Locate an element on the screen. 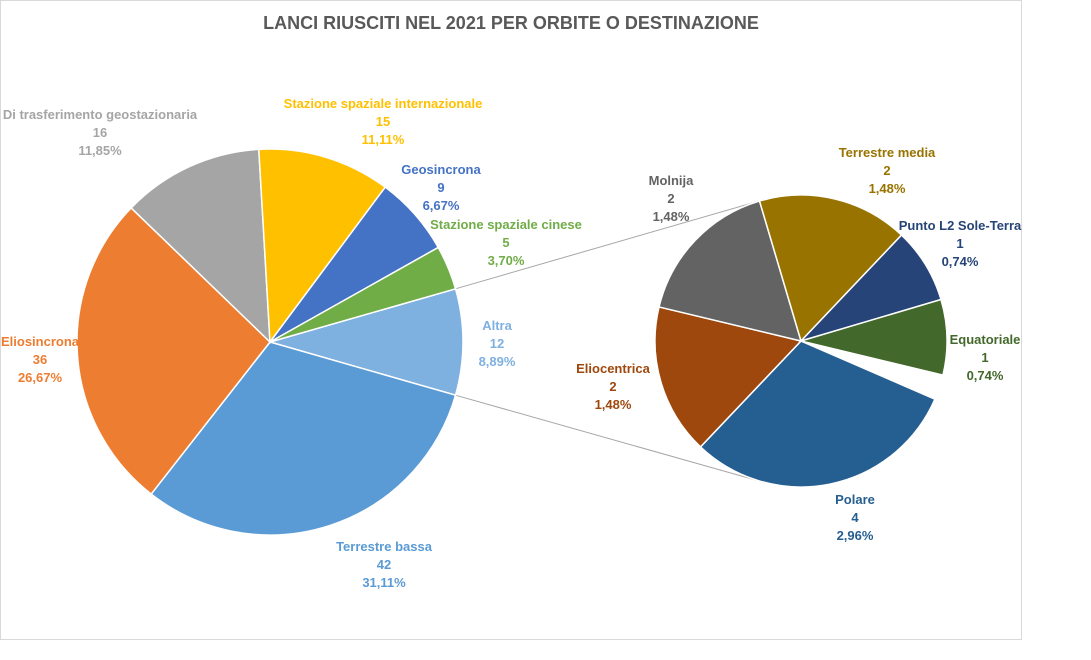 The width and height of the screenshot is (1091, 660). data-label-name: Eliocentrica is located at coordinates (613, 368).